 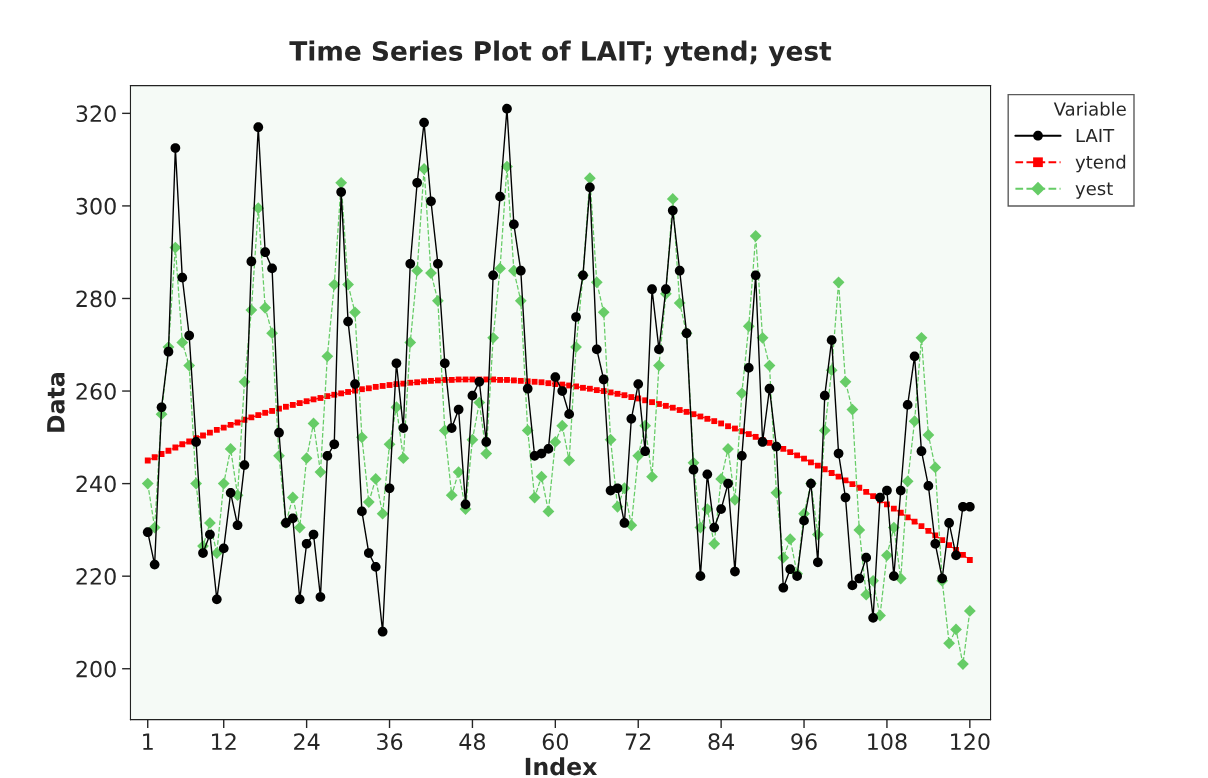 I want to click on x-tick-label: 84, so click(x=721, y=742).